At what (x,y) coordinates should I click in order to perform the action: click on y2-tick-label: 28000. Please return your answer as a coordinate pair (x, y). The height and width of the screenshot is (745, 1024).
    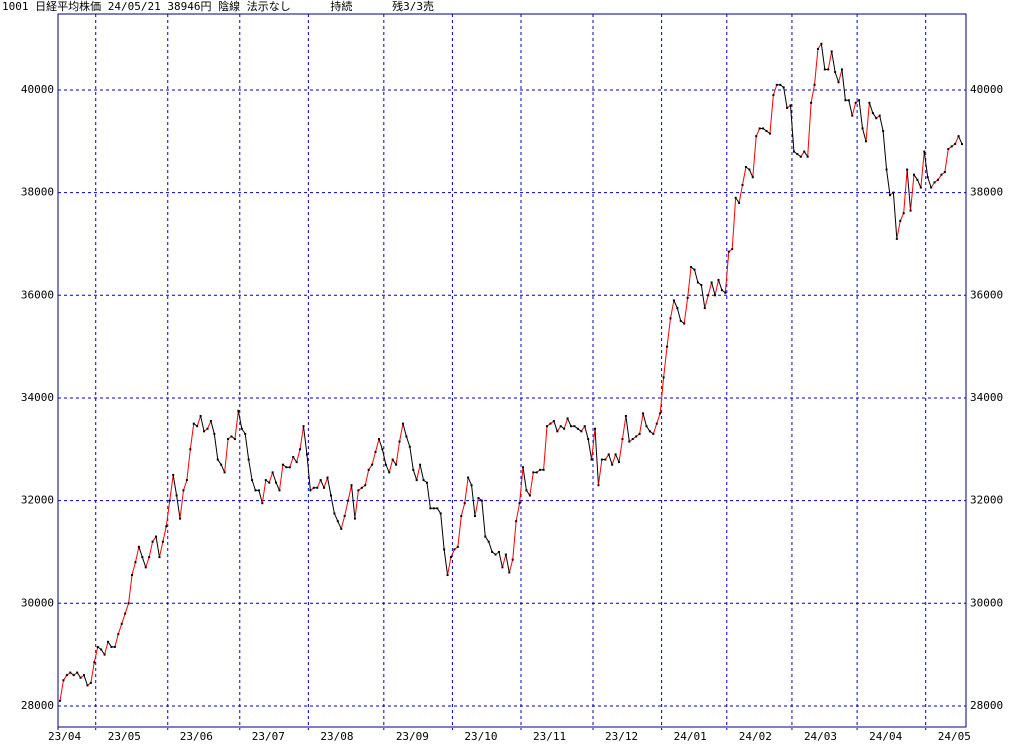
    Looking at the image, I should click on (986, 705).